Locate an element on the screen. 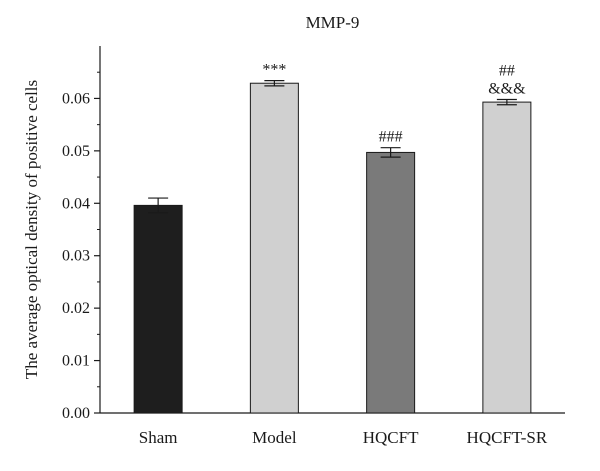 The height and width of the screenshot is (471, 600). y-tick-label: 0.04 is located at coordinates (76, 203).